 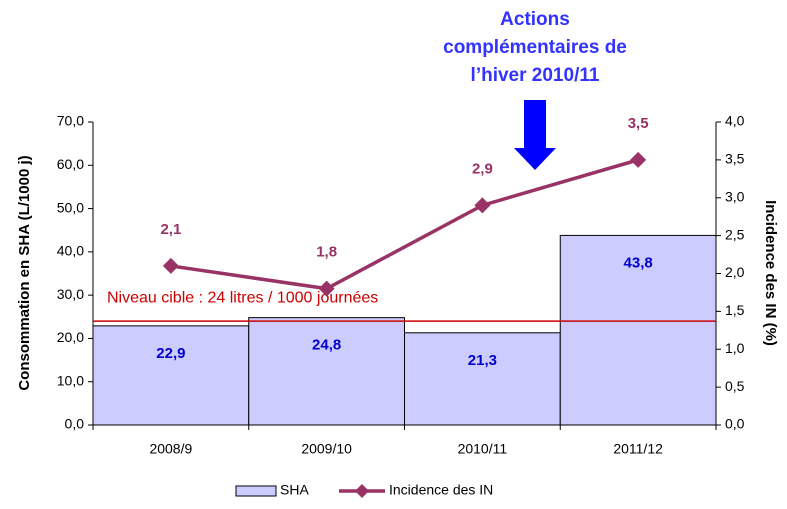 What do you see at coordinates (535, 19) in the screenshot?
I see `annotation: Actions` at bounding box center [535, 19].